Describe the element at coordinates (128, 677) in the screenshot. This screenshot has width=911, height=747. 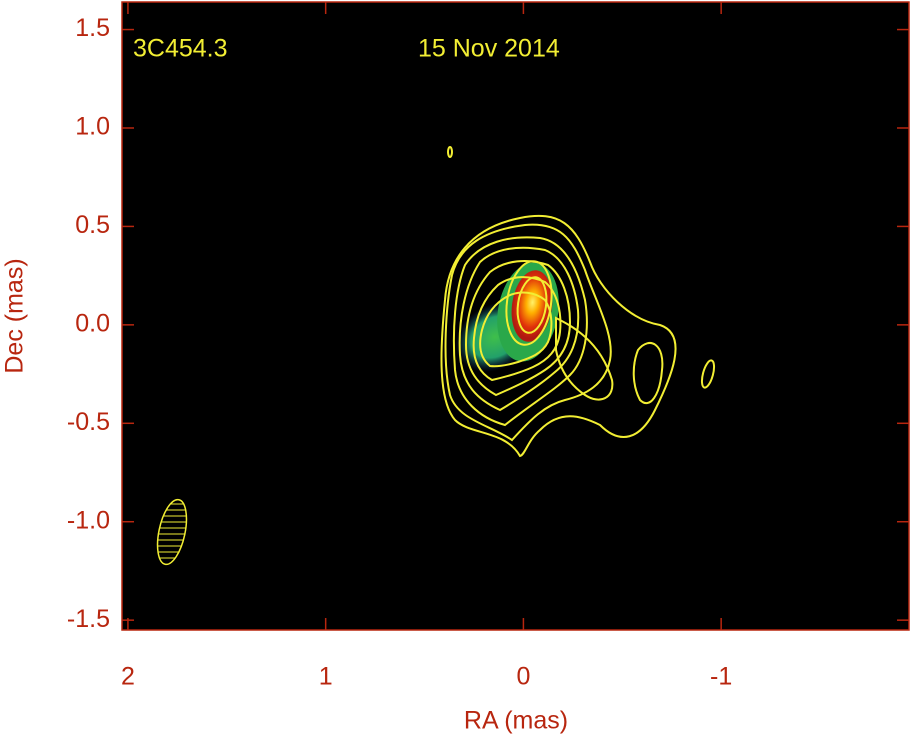
I see `x-tick-label: 2` at that location.